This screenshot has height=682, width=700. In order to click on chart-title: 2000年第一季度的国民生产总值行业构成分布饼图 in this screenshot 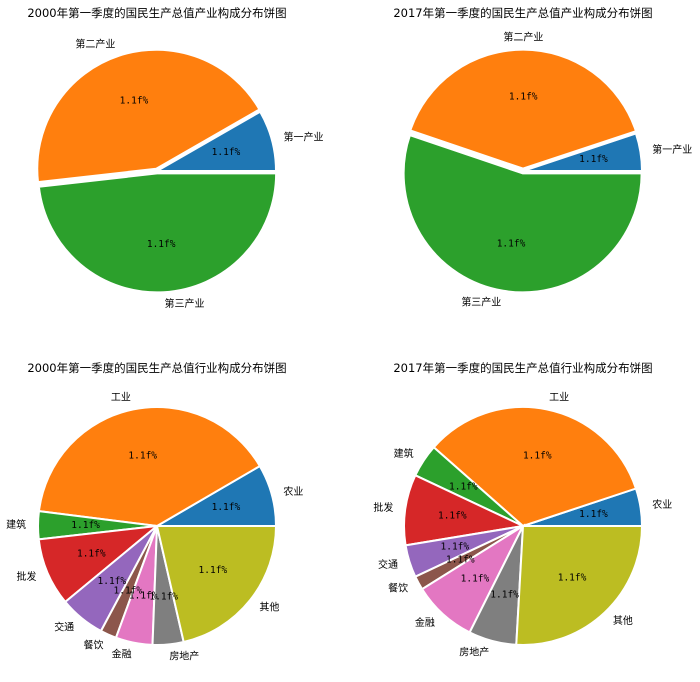, I will do `click(156, 368)`.